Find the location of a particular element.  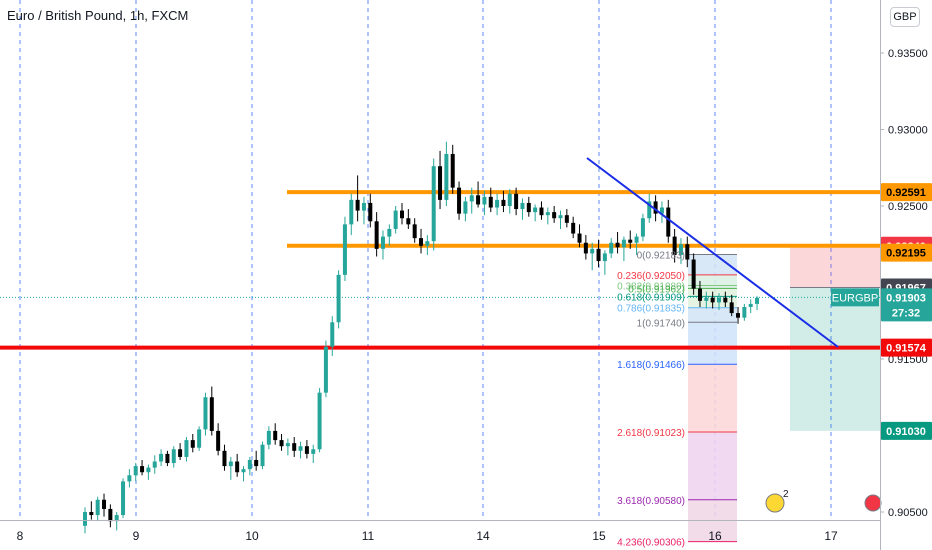

trendline is located at coordinates (712, 252).